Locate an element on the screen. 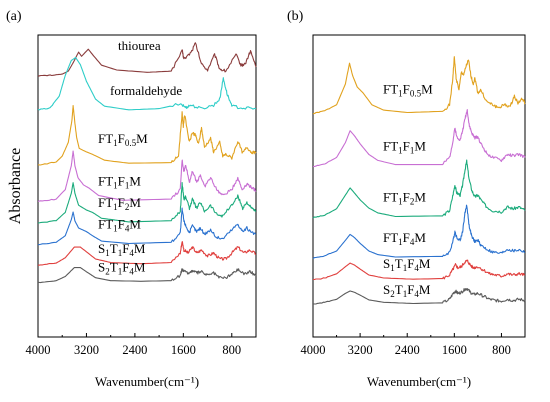  panel-b-ticks: 4000 3200 2400 1600 800 is located at coordinates (413, 345).